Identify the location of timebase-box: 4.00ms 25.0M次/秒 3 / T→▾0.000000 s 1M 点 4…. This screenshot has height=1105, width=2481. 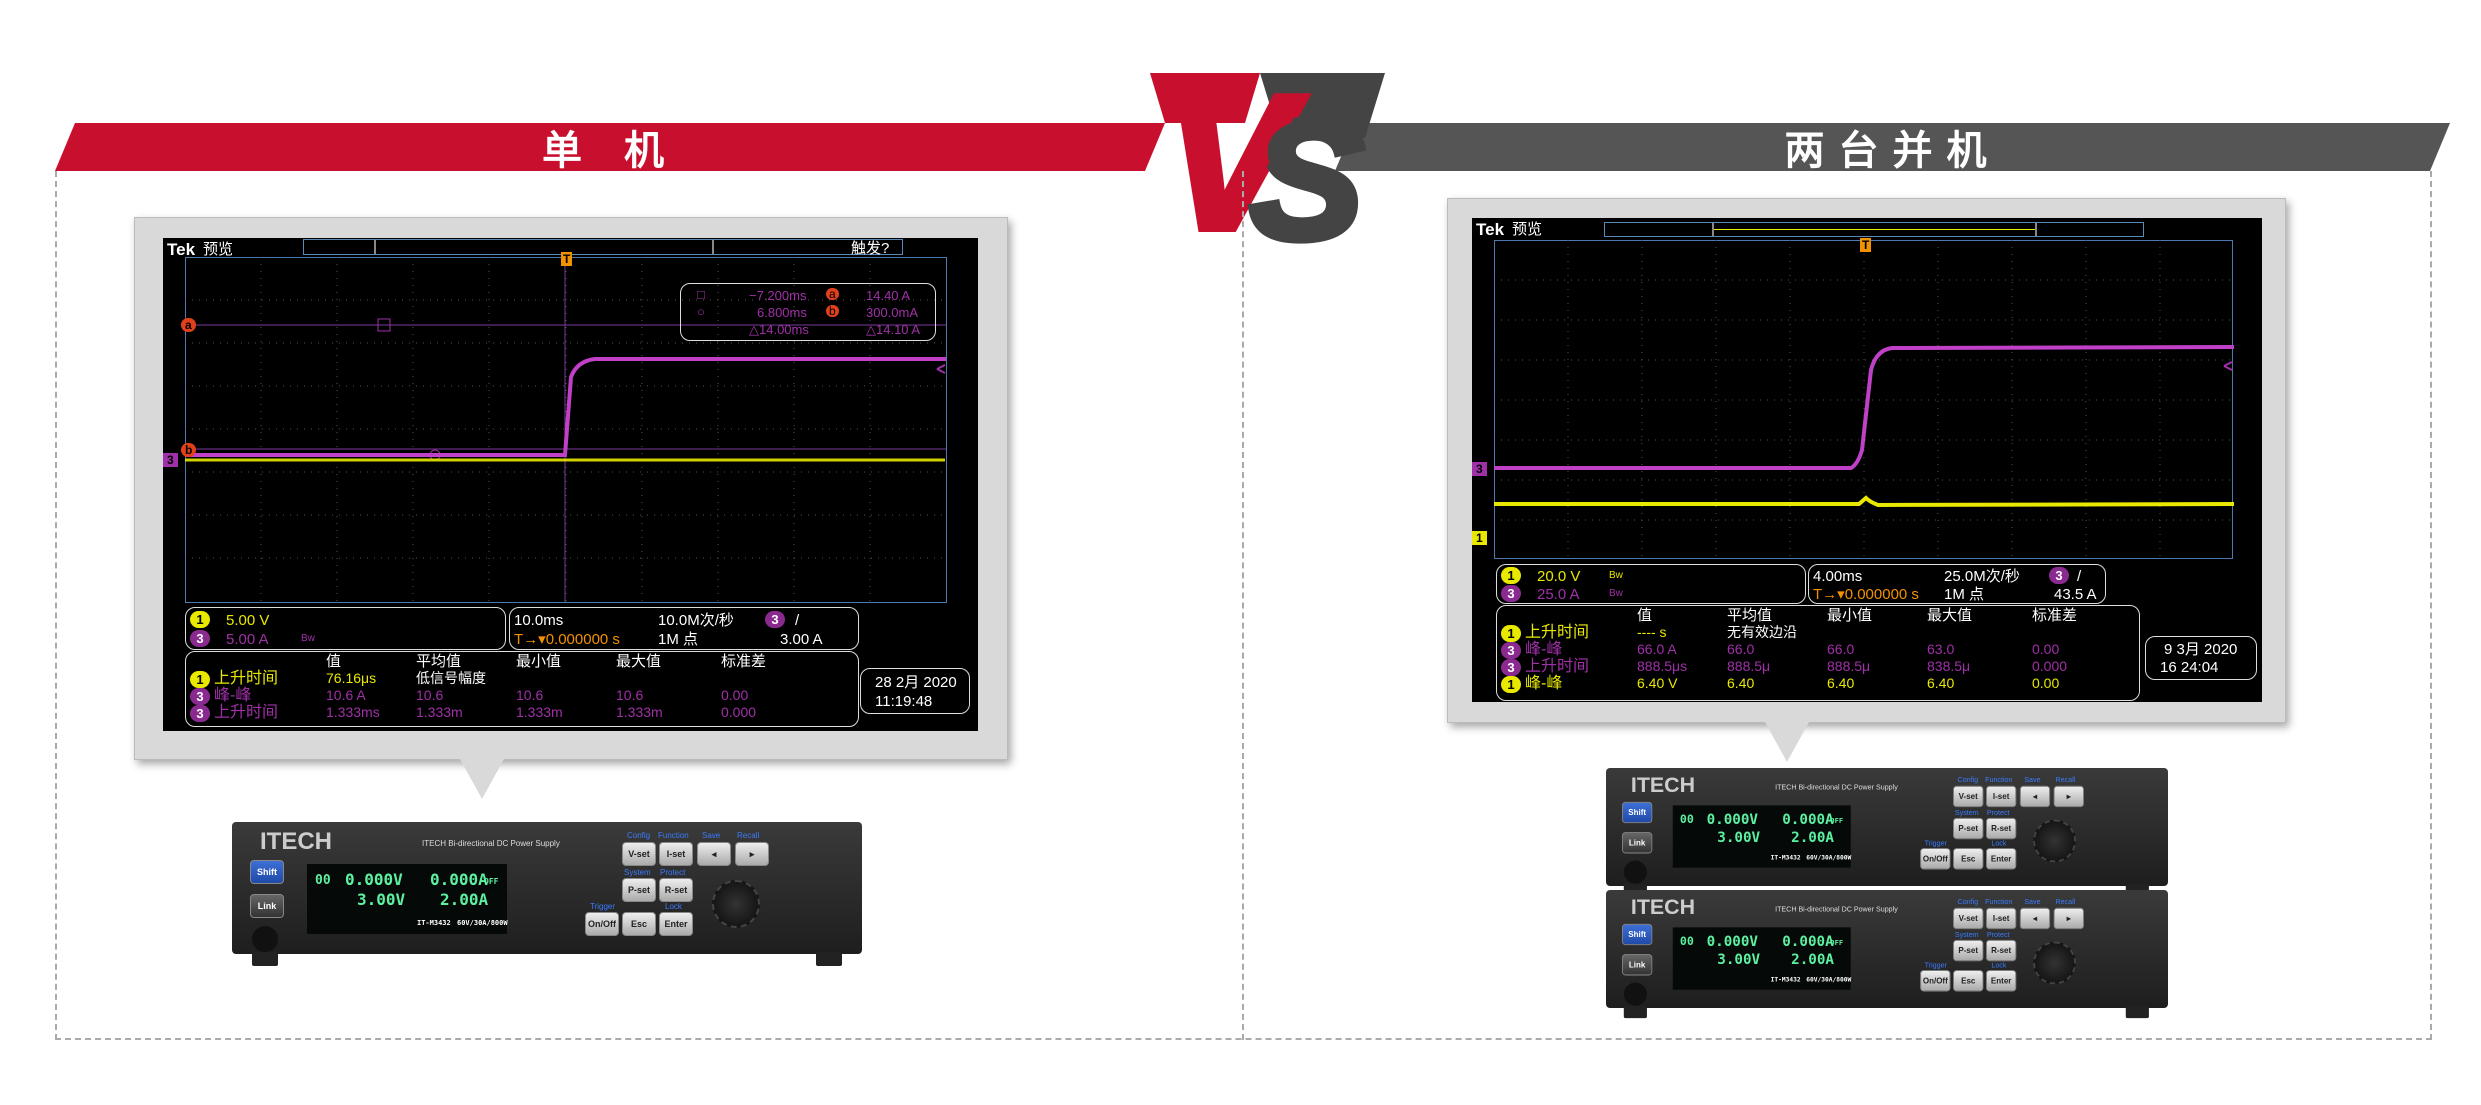
(1957, 584).